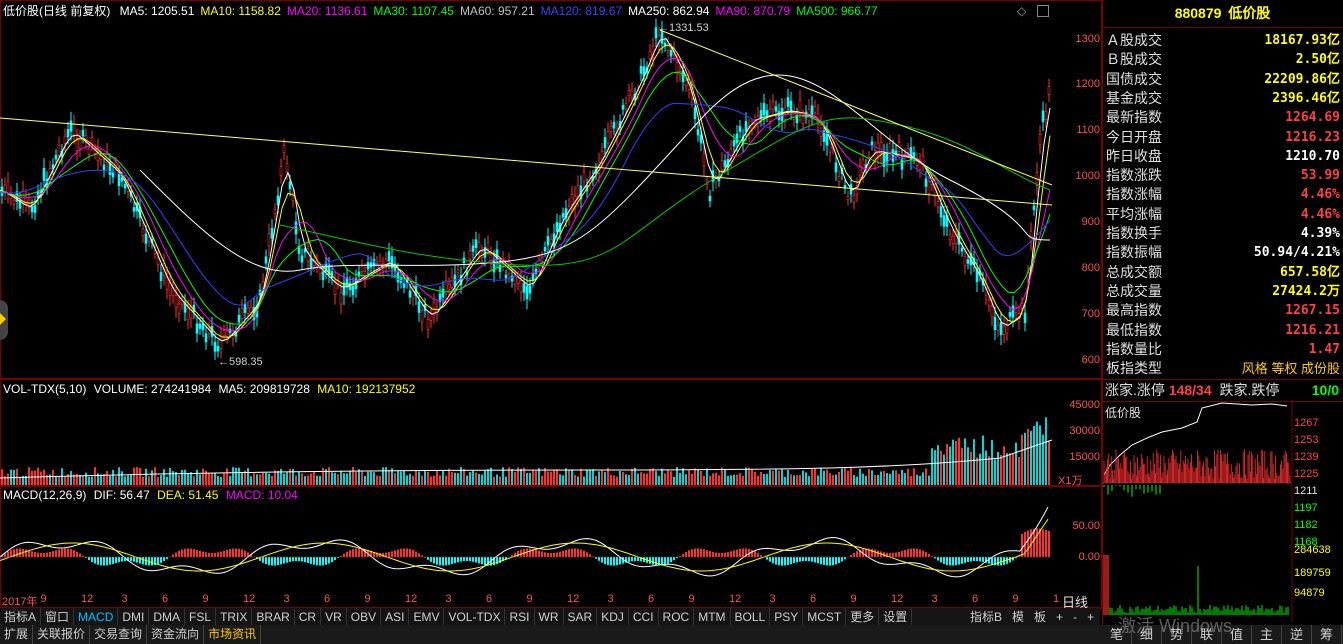 This screenshot has height=644, width=1343. I want to click on quote-value: 1.47, so click(1324, 349).